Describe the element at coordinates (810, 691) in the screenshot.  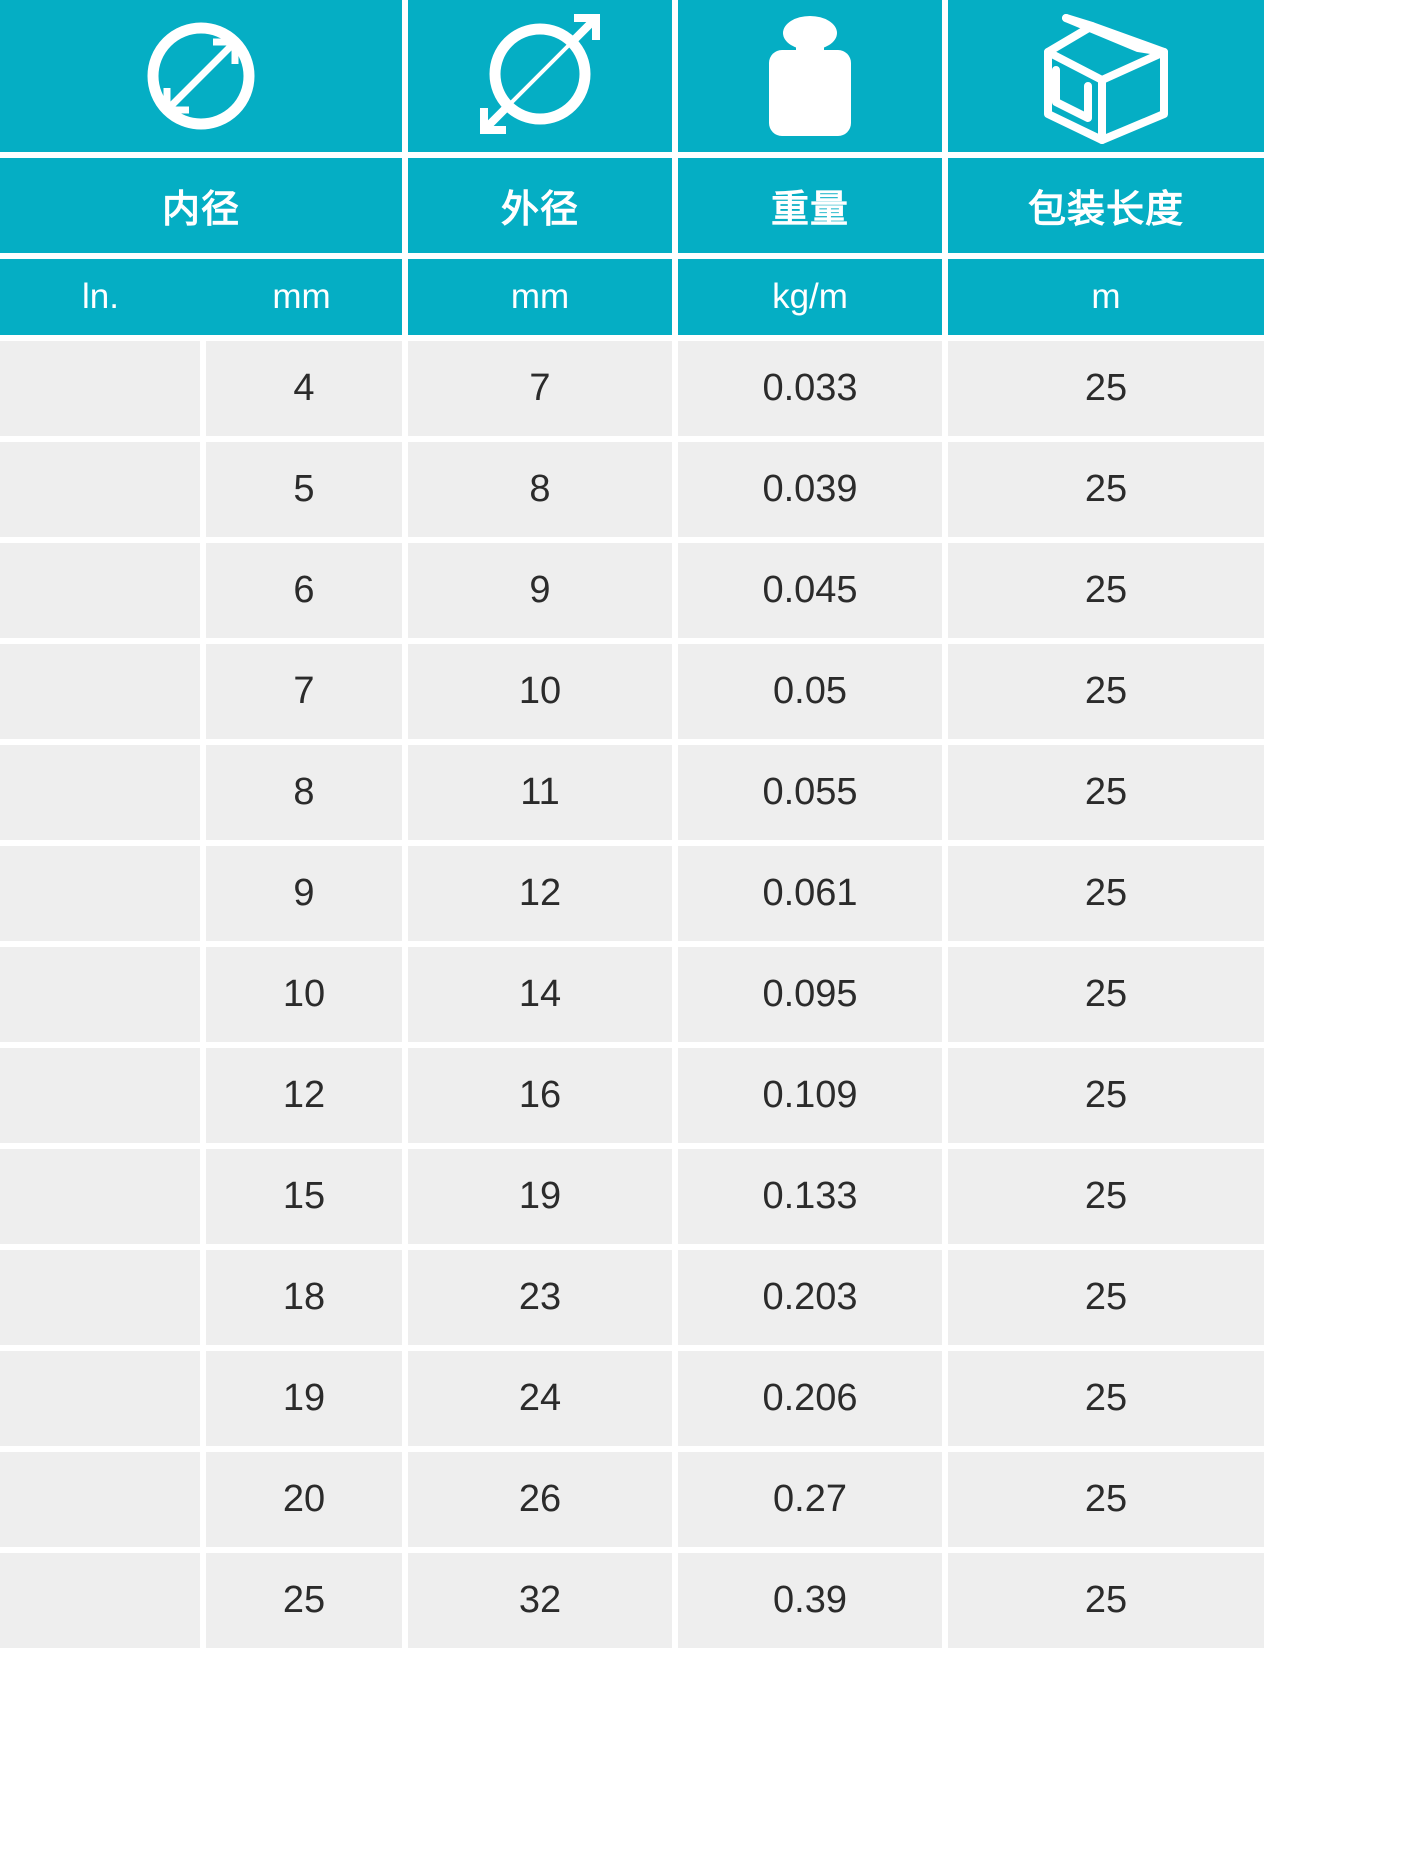
I see `cell-weight: 0.05` at that location.